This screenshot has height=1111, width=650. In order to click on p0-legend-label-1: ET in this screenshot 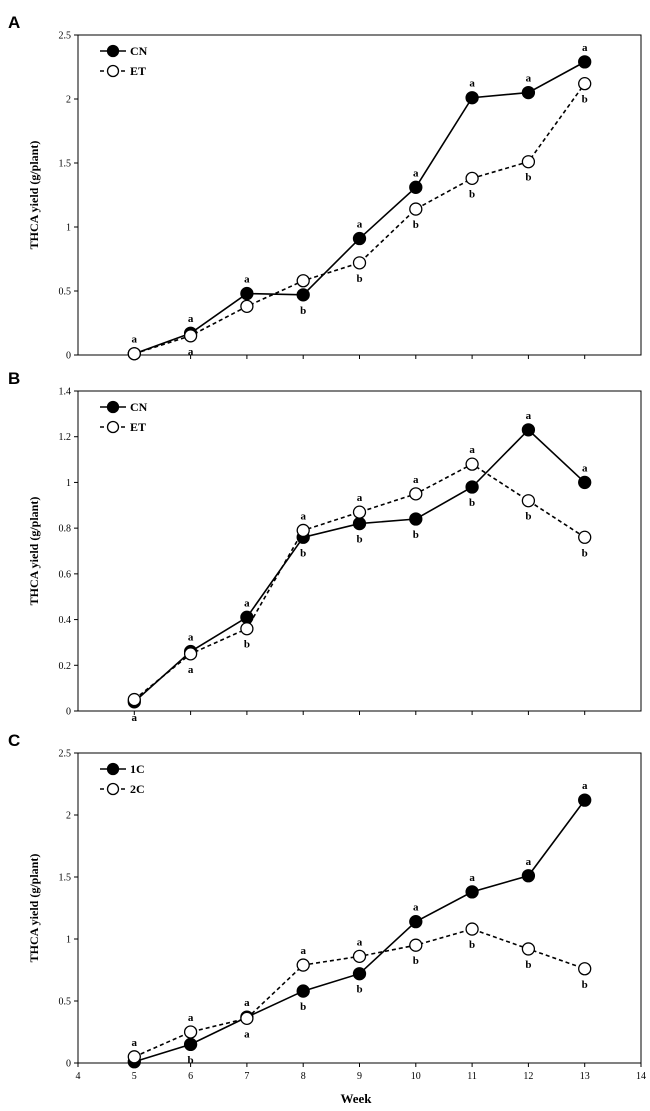, I will do `click(138, 71)`.